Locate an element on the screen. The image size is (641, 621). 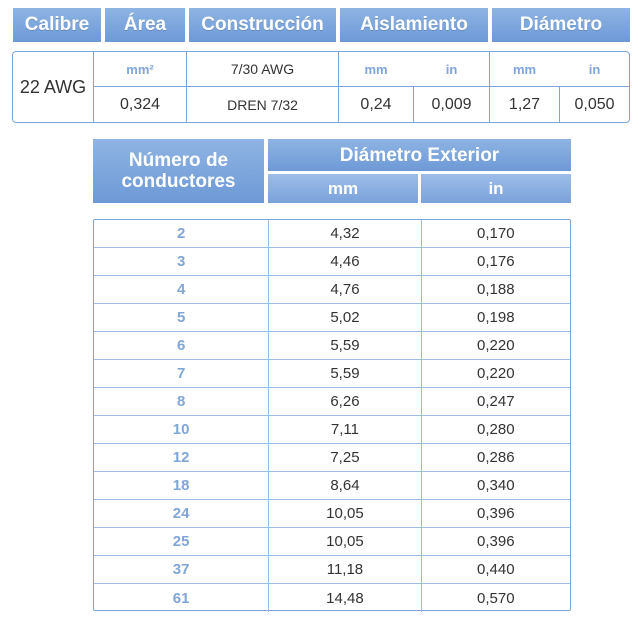
table-row: 3 4,46 0,176 is located at coordinates (332, 262).